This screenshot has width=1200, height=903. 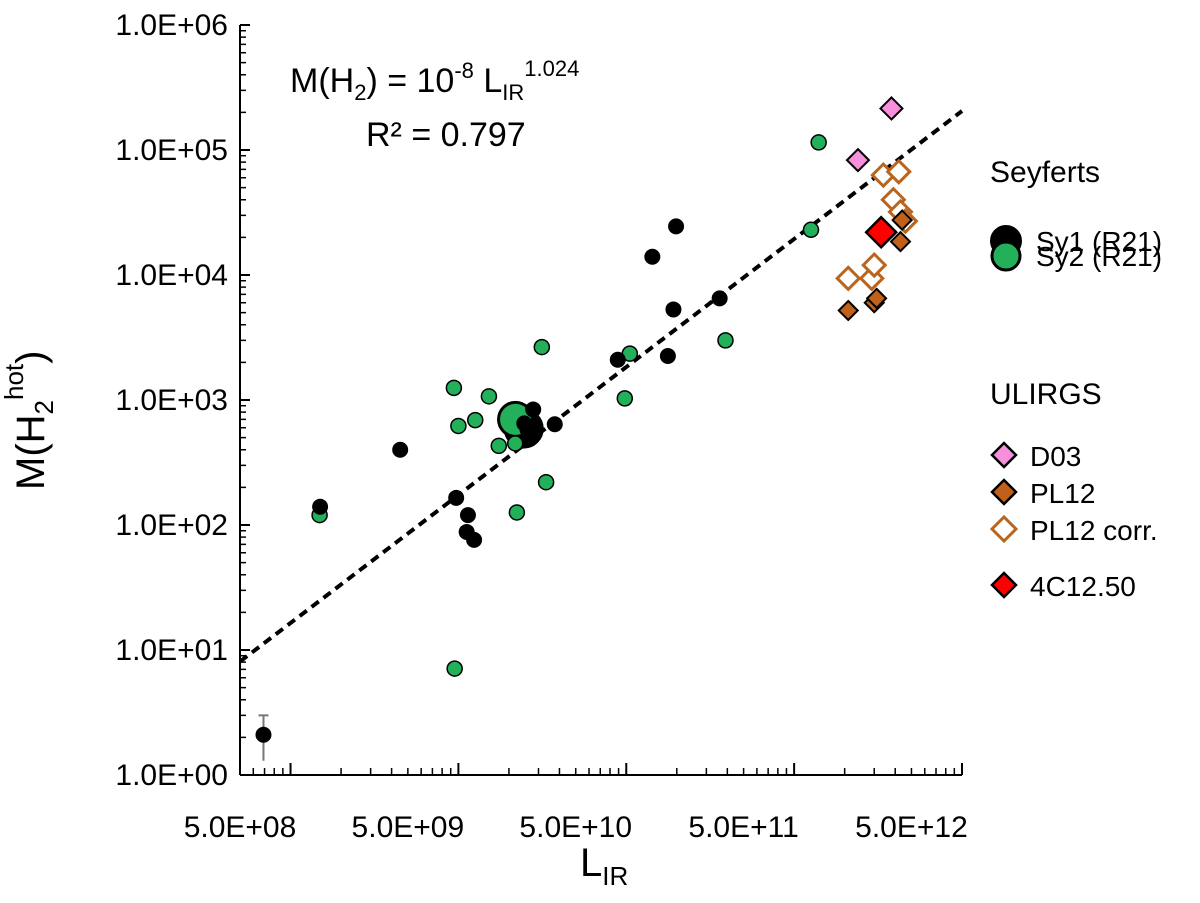 I want to click on legend-title-seyferts: Seyferts, so click(x=1045, y=172).